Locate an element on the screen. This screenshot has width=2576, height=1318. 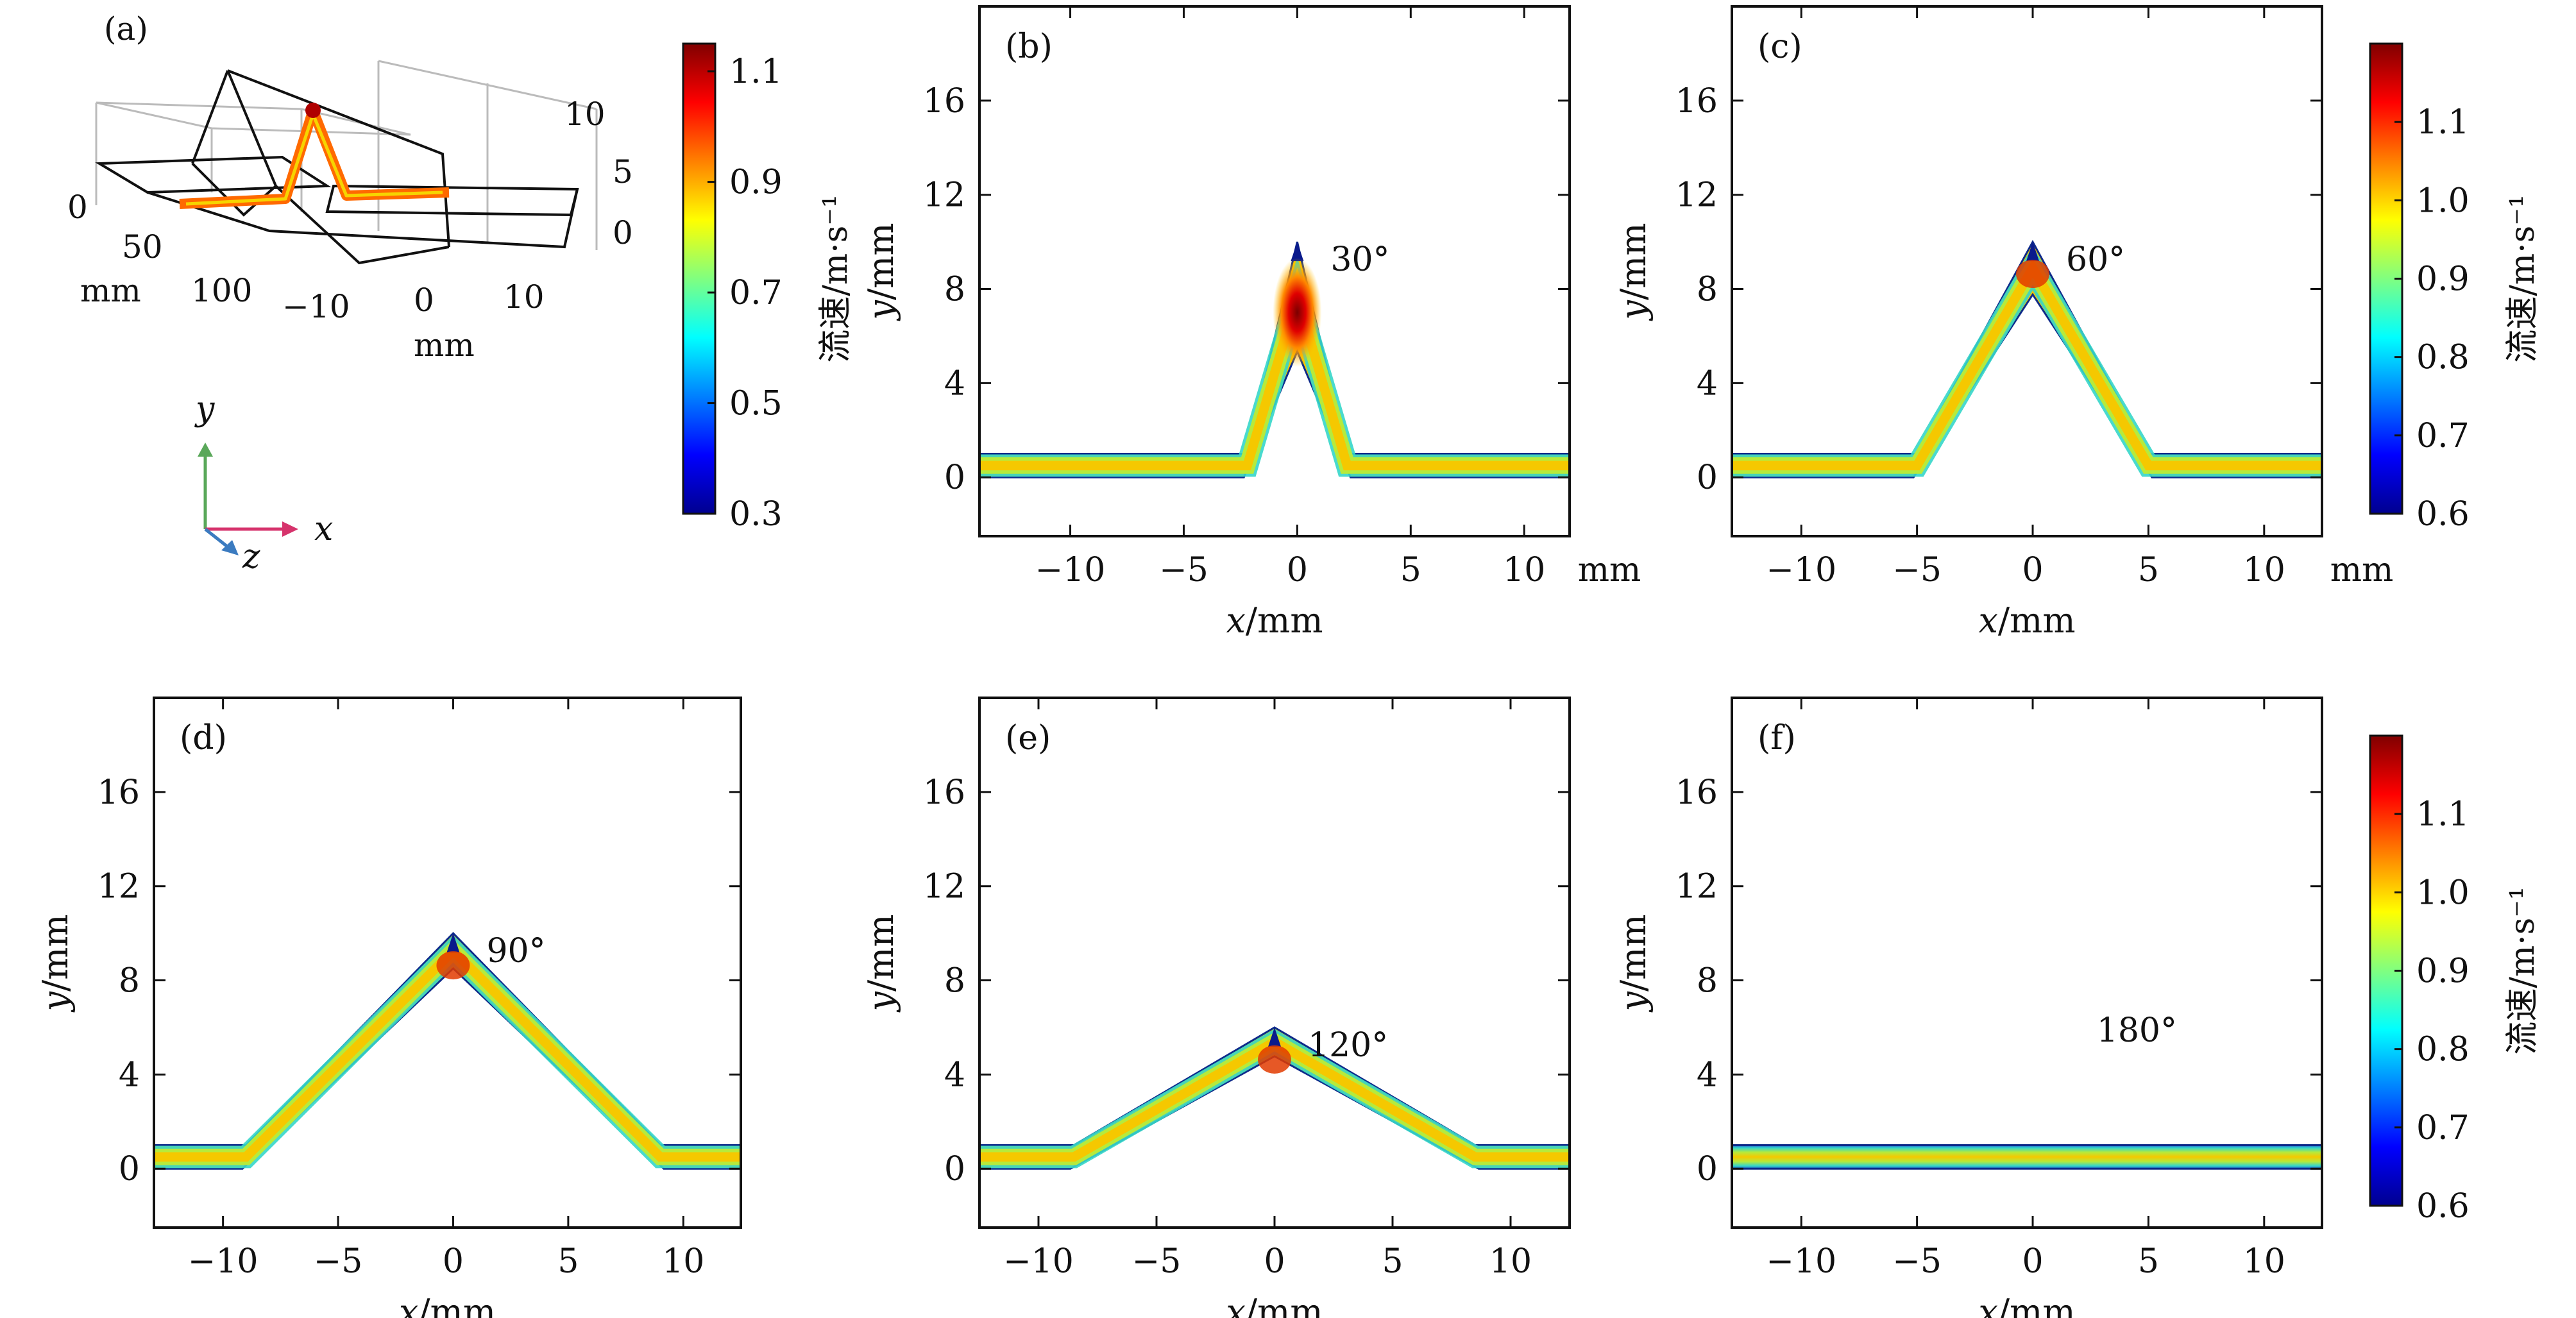
panel-label: (d) is located at coordinates (203, 738).